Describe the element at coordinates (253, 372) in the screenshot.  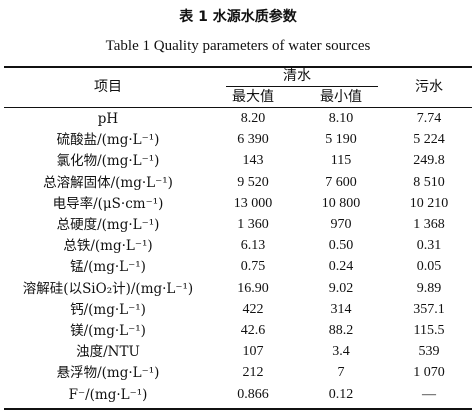
I see `row-max: 212` at that location.